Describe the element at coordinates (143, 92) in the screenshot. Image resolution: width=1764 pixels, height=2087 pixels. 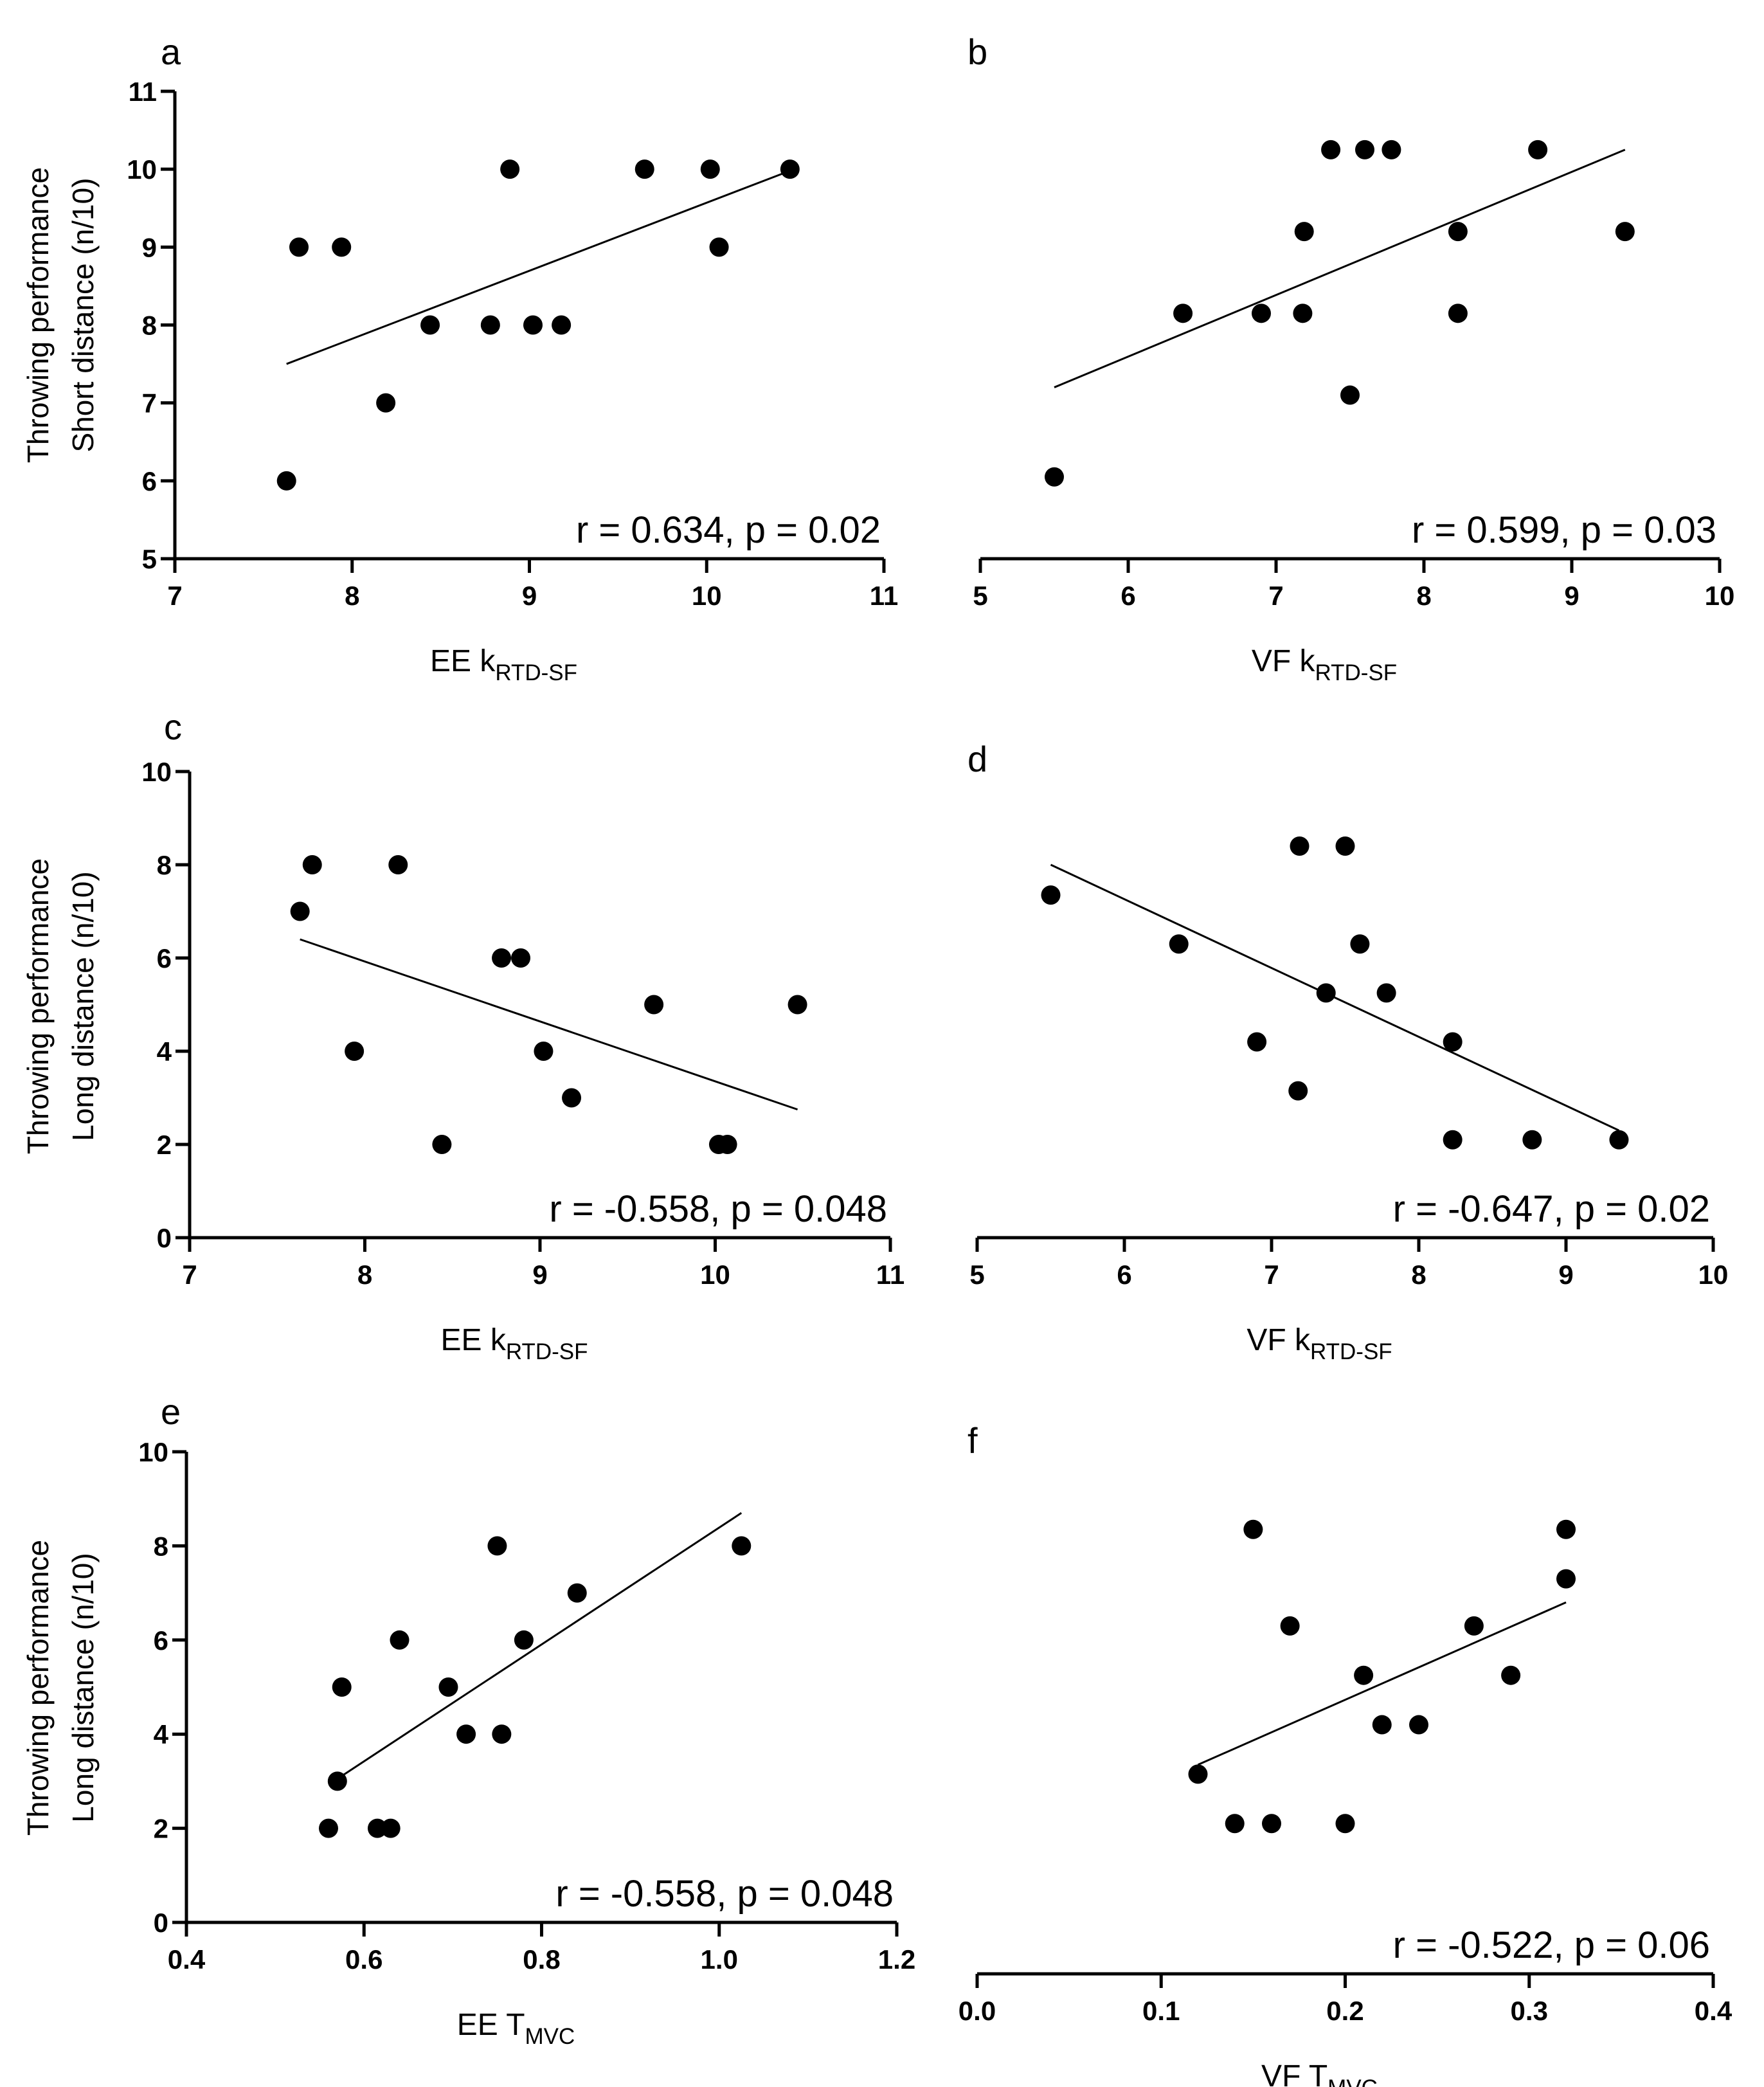
I see `y-tick-label: 11` at that location.